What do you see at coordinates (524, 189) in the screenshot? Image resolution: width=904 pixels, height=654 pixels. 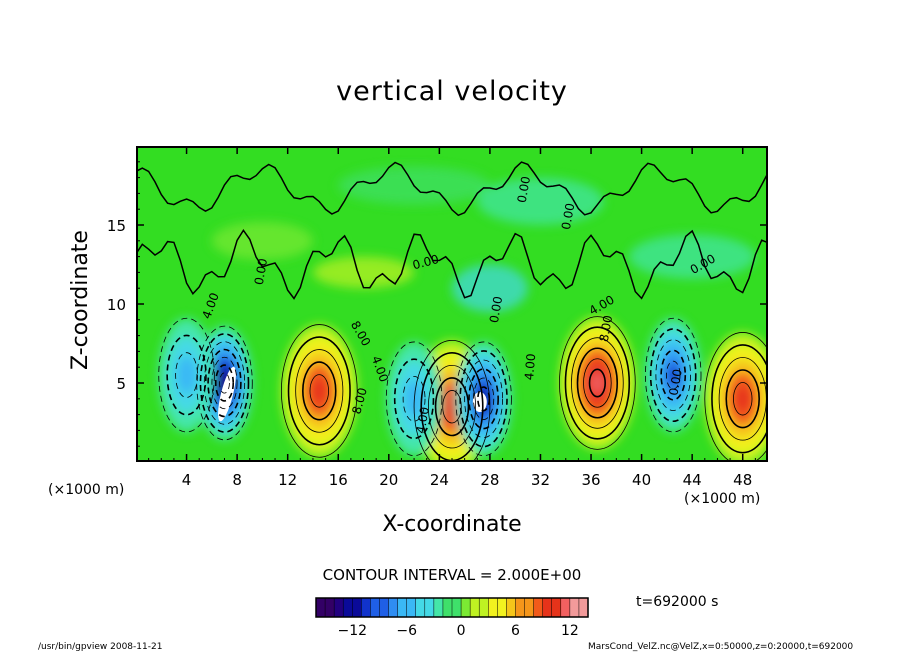 I see `contour-label-8: 0.00` at bounding box center [524, 189].